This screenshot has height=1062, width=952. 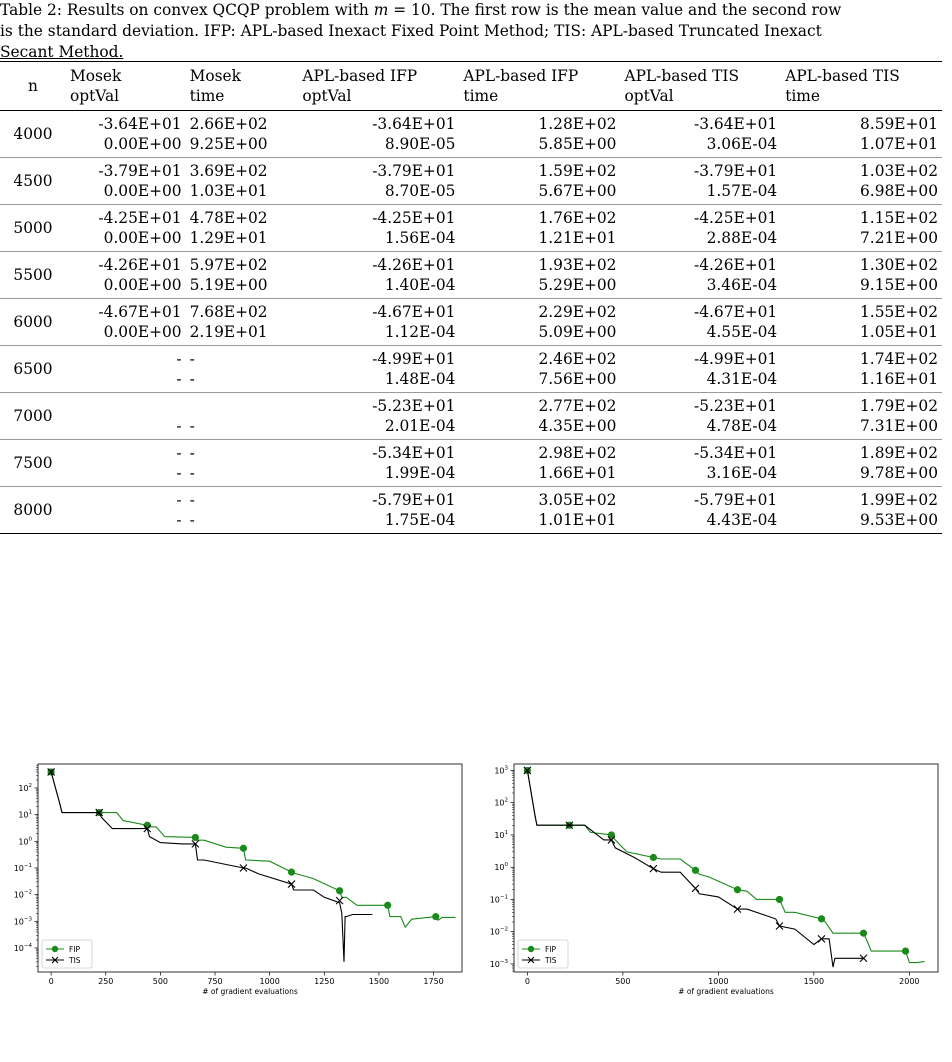 What do you see at coordinates (126, 228) in the screenshot?
I see `table-cell: -4.25E+01 0.00E+00` at bounding box center [126, 228].